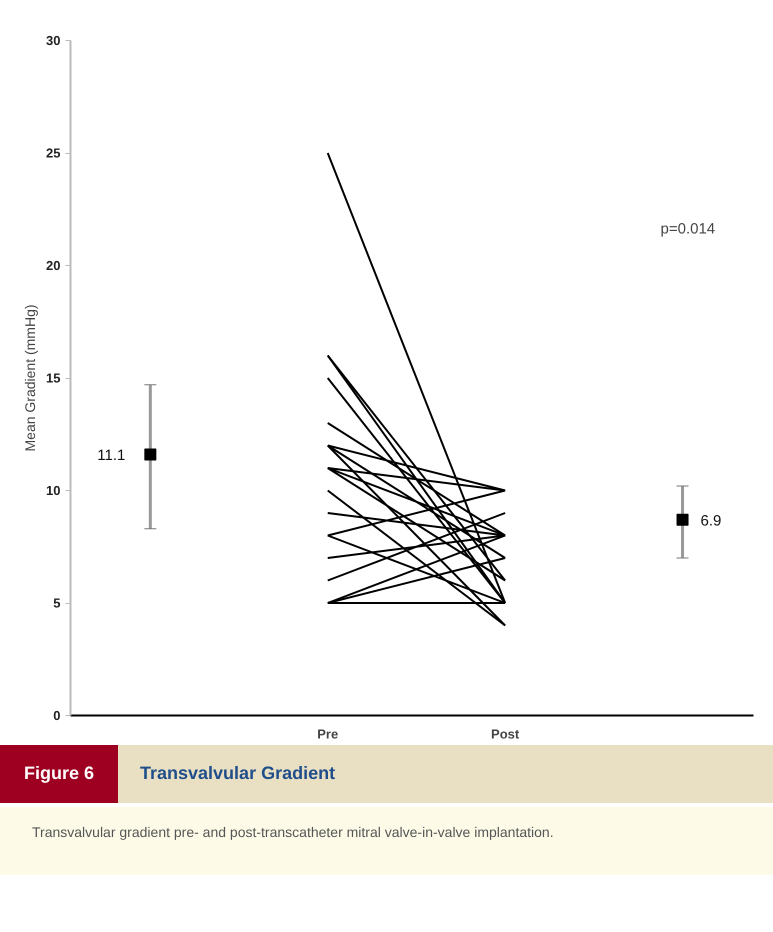 The image size is (773, 932). I want to click on x-tick-label: Pre, so click(327, 734).